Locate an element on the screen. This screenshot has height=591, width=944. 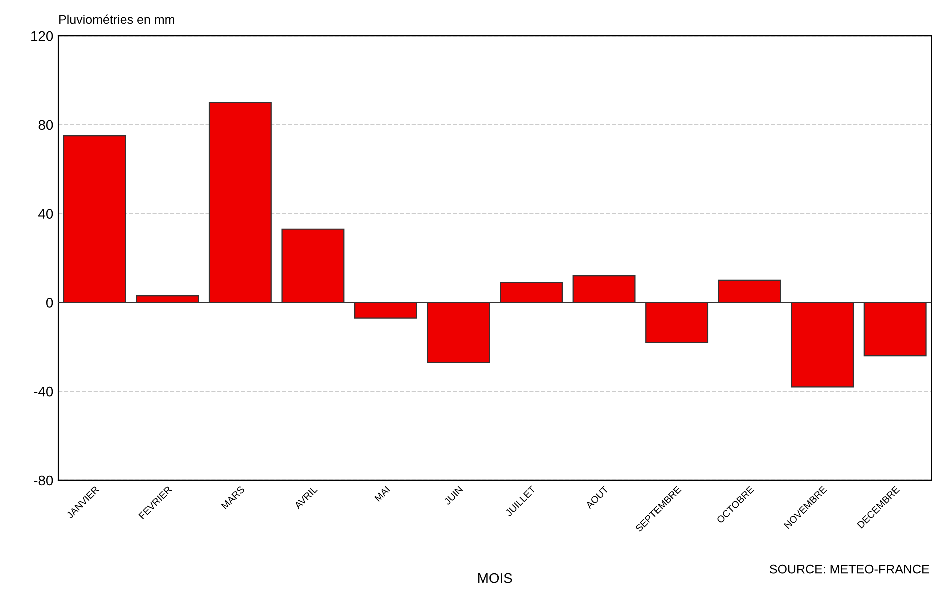
y-tick-label: 80 is located at coordinates (46, 125).